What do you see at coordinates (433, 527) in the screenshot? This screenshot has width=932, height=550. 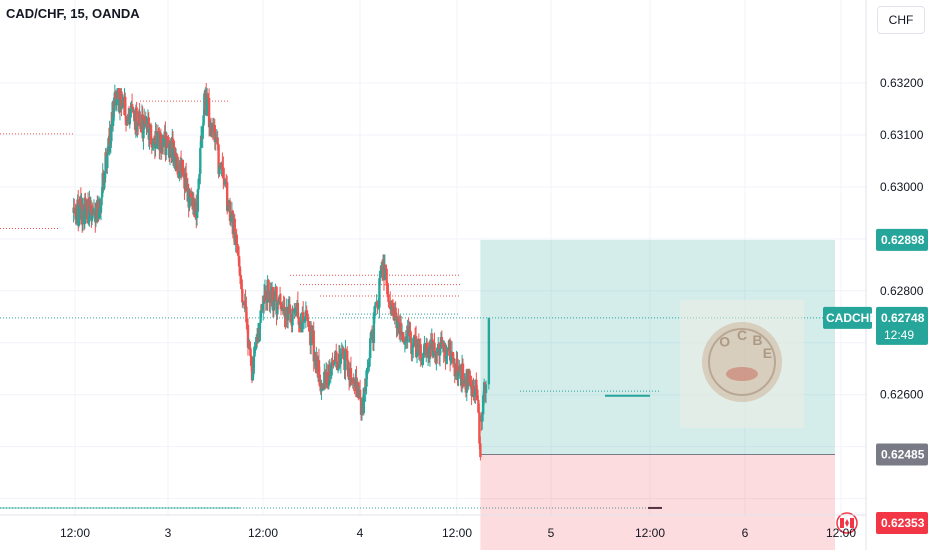 I see `time-axis: 12:00 3 12:00 4 12:00 5 12:00 6 12:00` at bounding box center [433, 527].